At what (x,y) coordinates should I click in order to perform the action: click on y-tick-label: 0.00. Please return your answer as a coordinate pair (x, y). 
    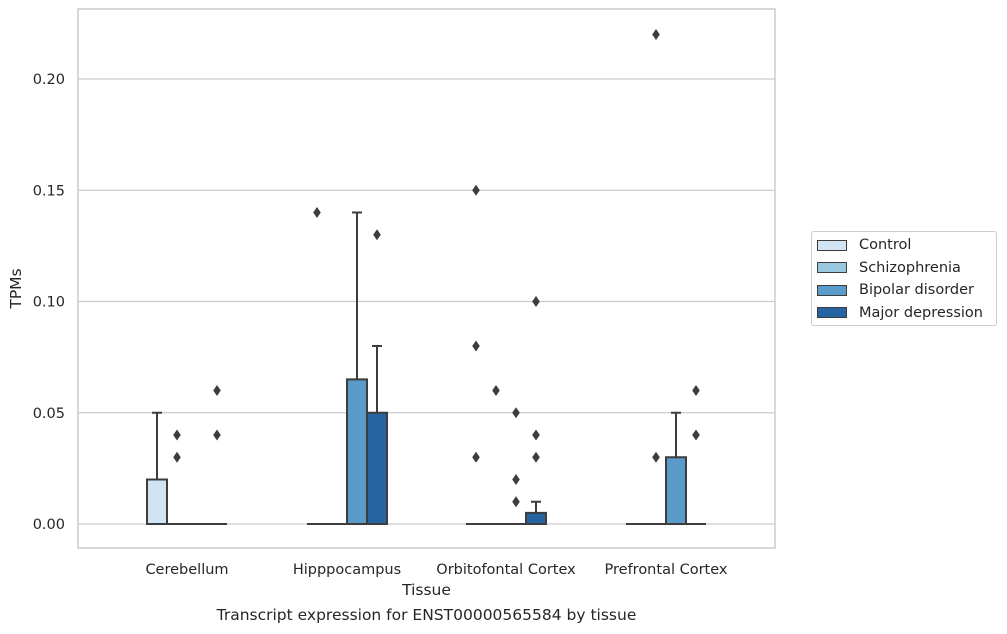
    Looking at the image, I should click on (49, 525).